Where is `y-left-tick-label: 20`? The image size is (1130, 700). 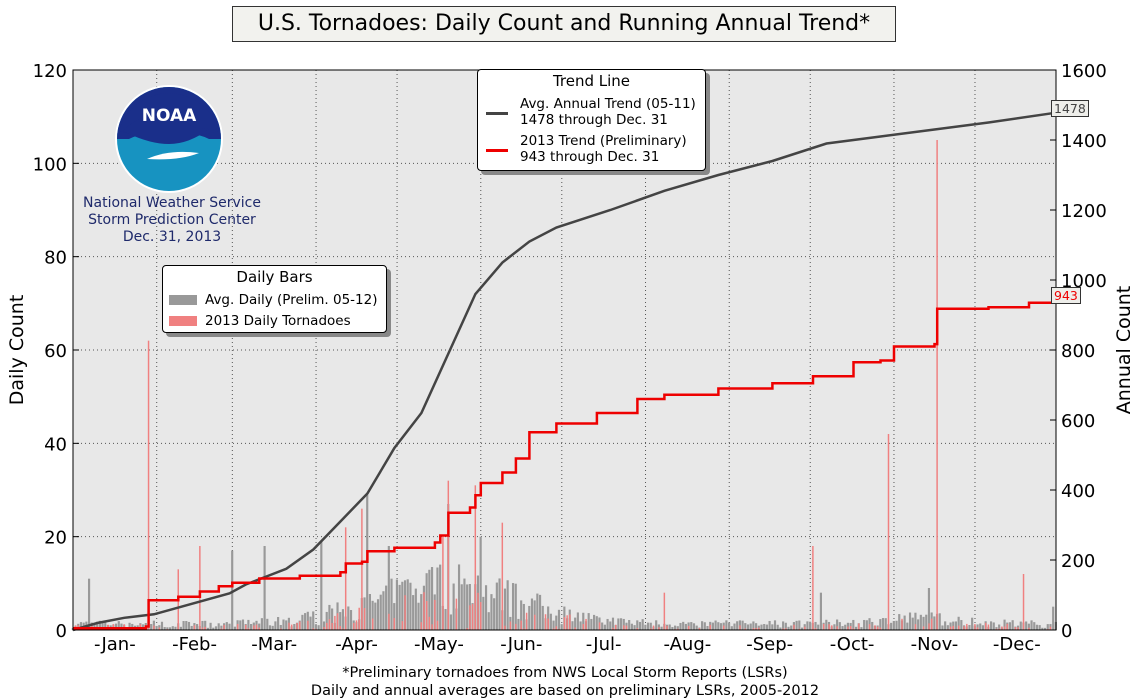
y-left-tick-label: 20 is located at coordinates (55, 538).